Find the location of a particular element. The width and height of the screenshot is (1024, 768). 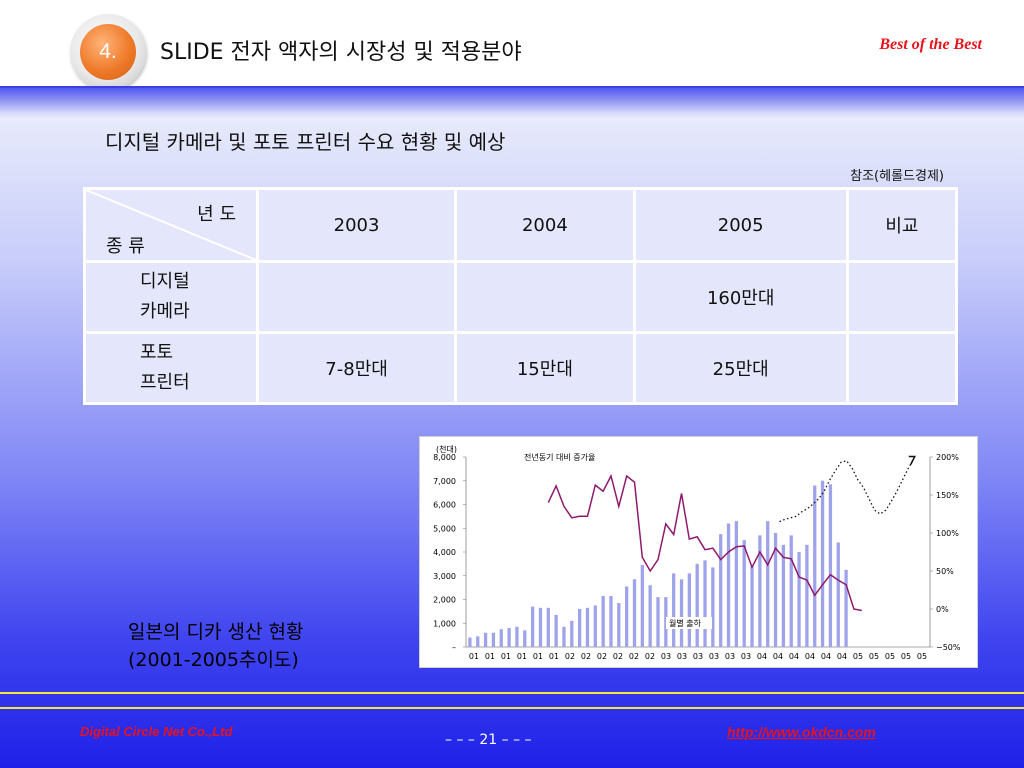

row-header: 포토 프린터 is located at coordinates (171, 368).